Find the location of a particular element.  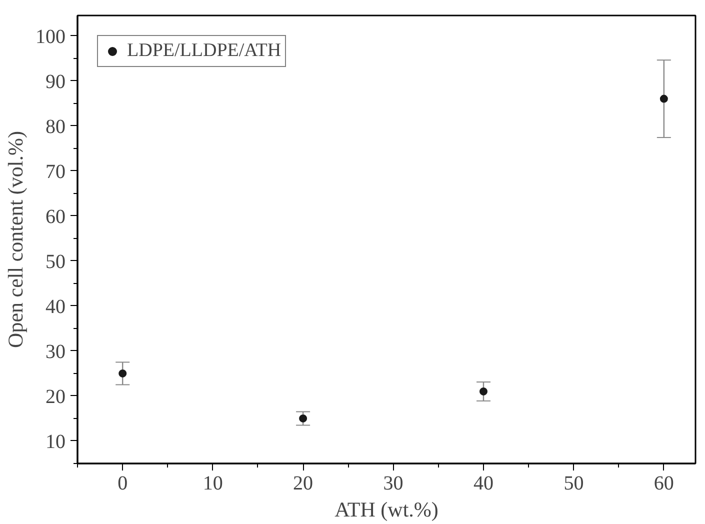

legend-label: LDPE/LLDPE/ATH is located at coordinates (204, 51).